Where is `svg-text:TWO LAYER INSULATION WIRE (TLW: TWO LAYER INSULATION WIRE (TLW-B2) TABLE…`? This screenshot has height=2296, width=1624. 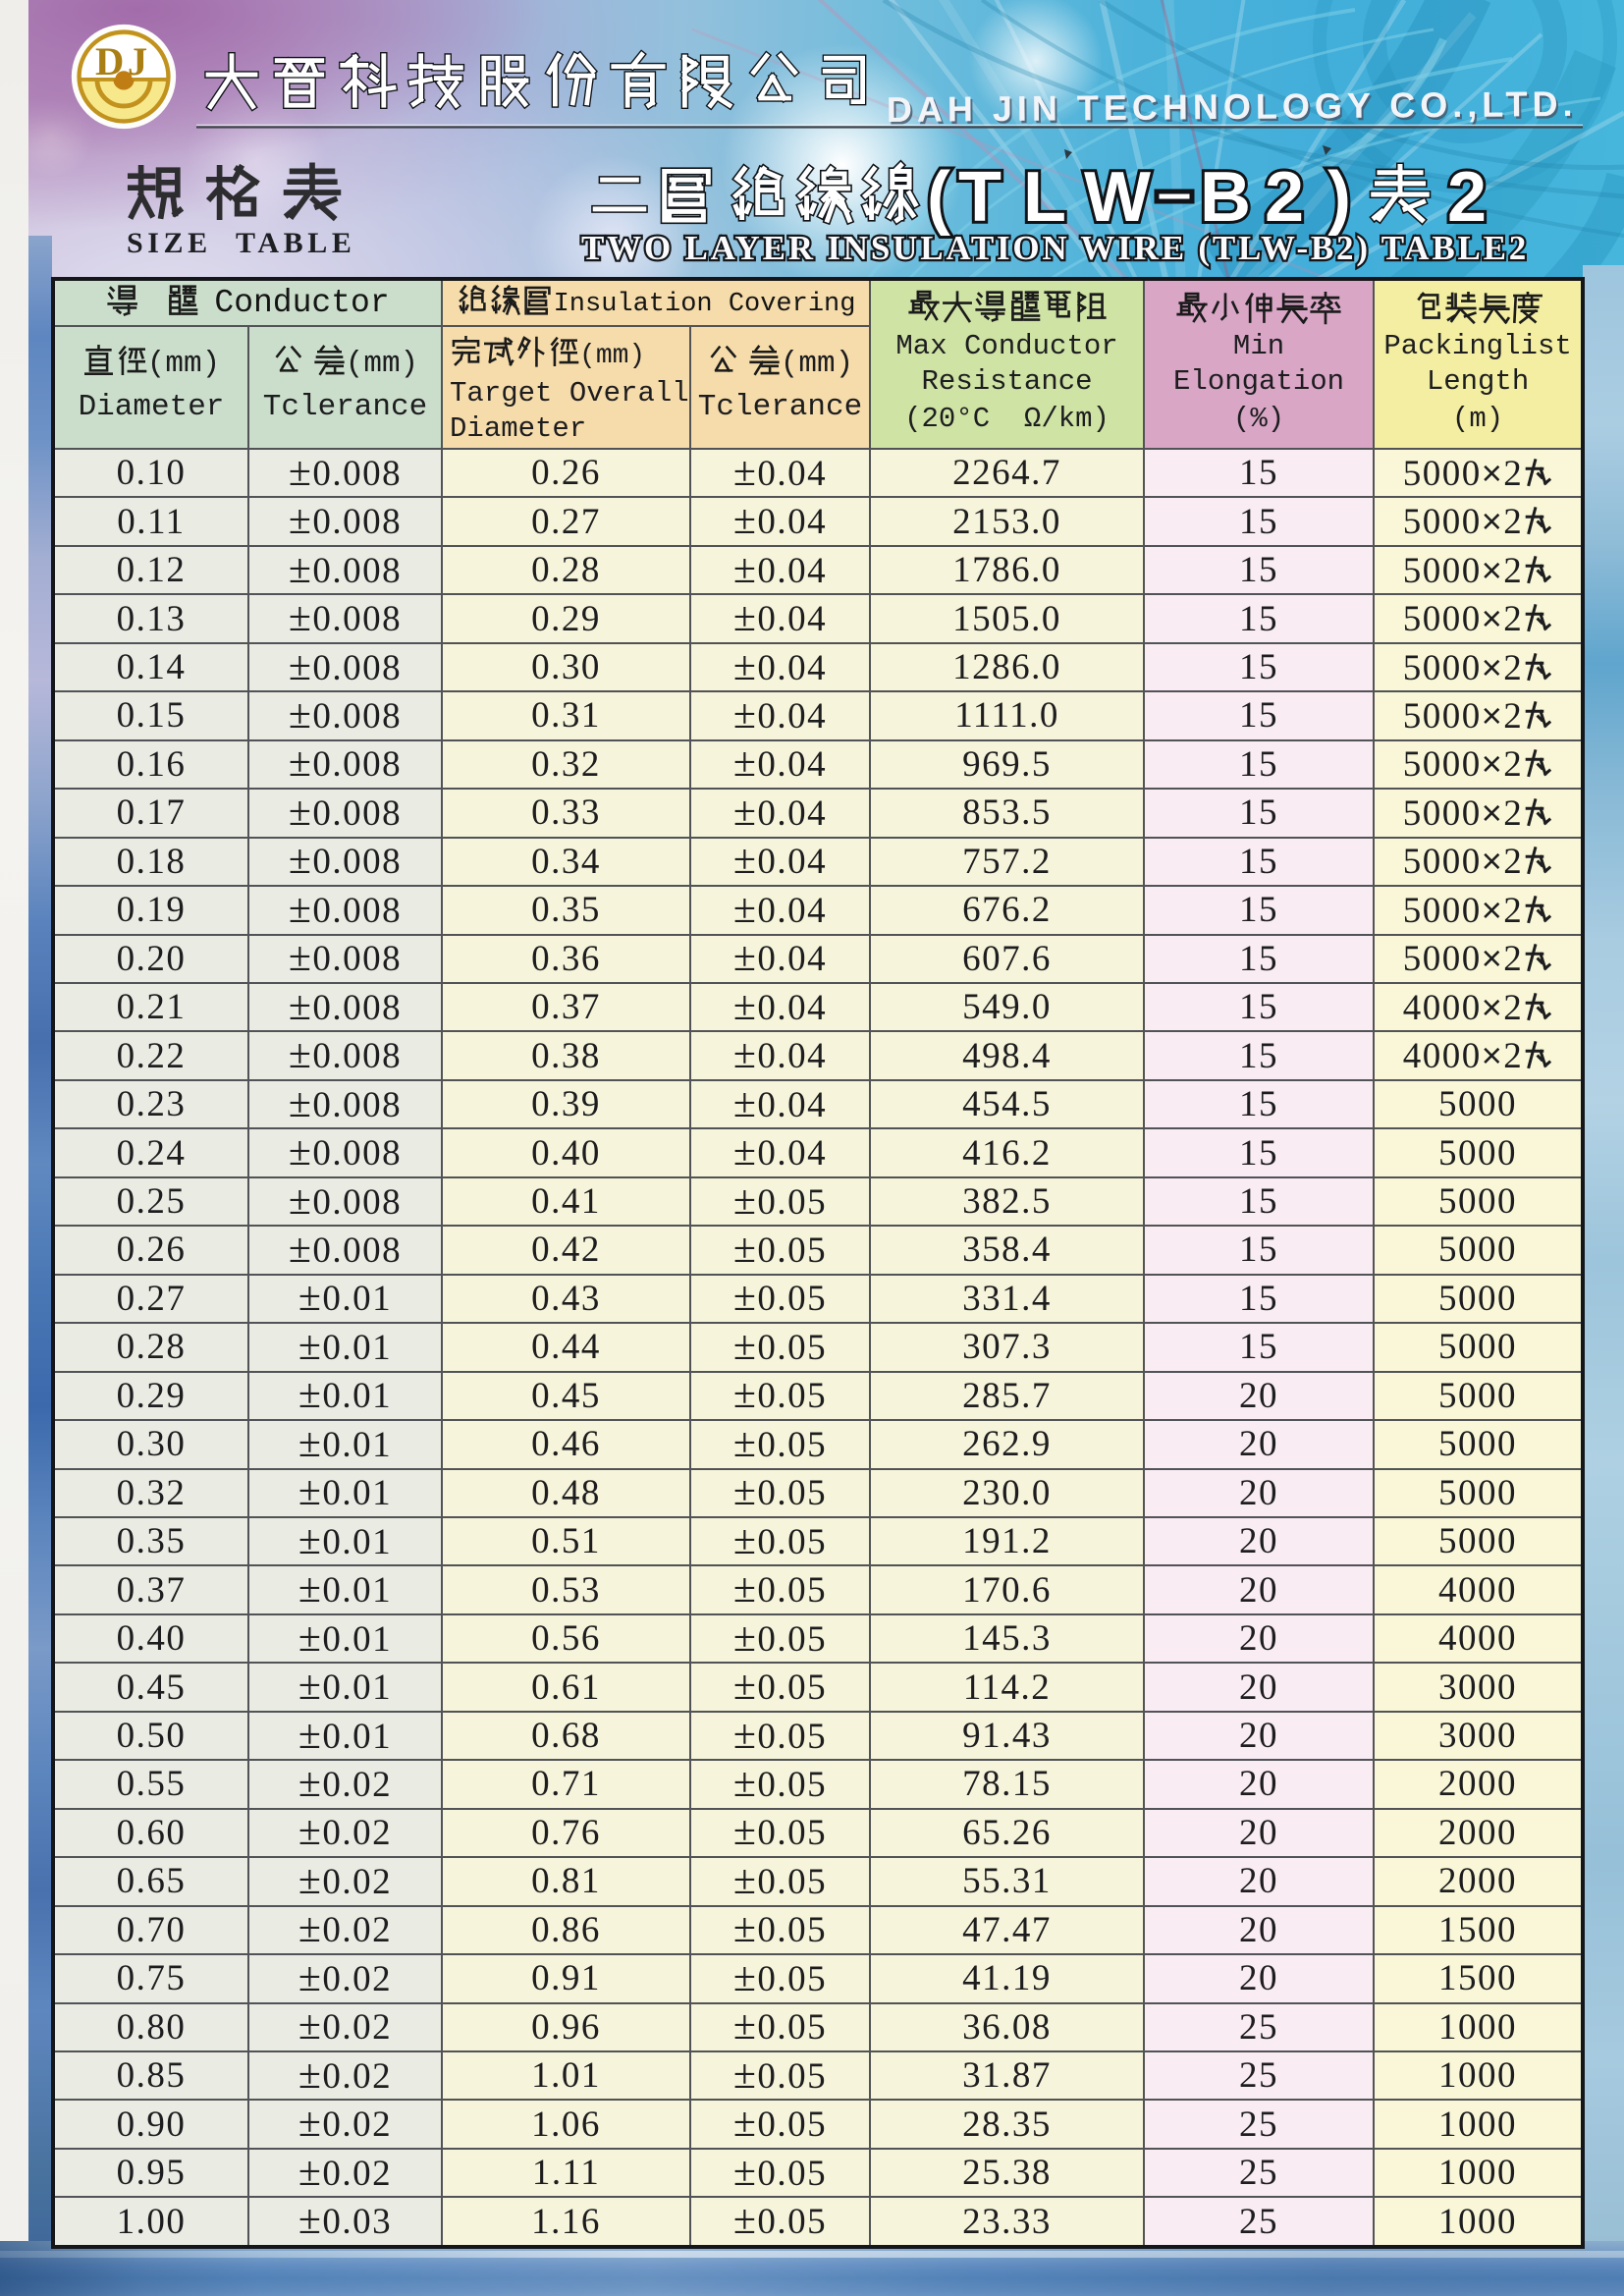 svg-text:TWO LAYER INSULATION WIRE (TLW: TWO LAYER INSULATION WIRE (TLW-B2) TABLE… is located at coordinates (1055, 248).